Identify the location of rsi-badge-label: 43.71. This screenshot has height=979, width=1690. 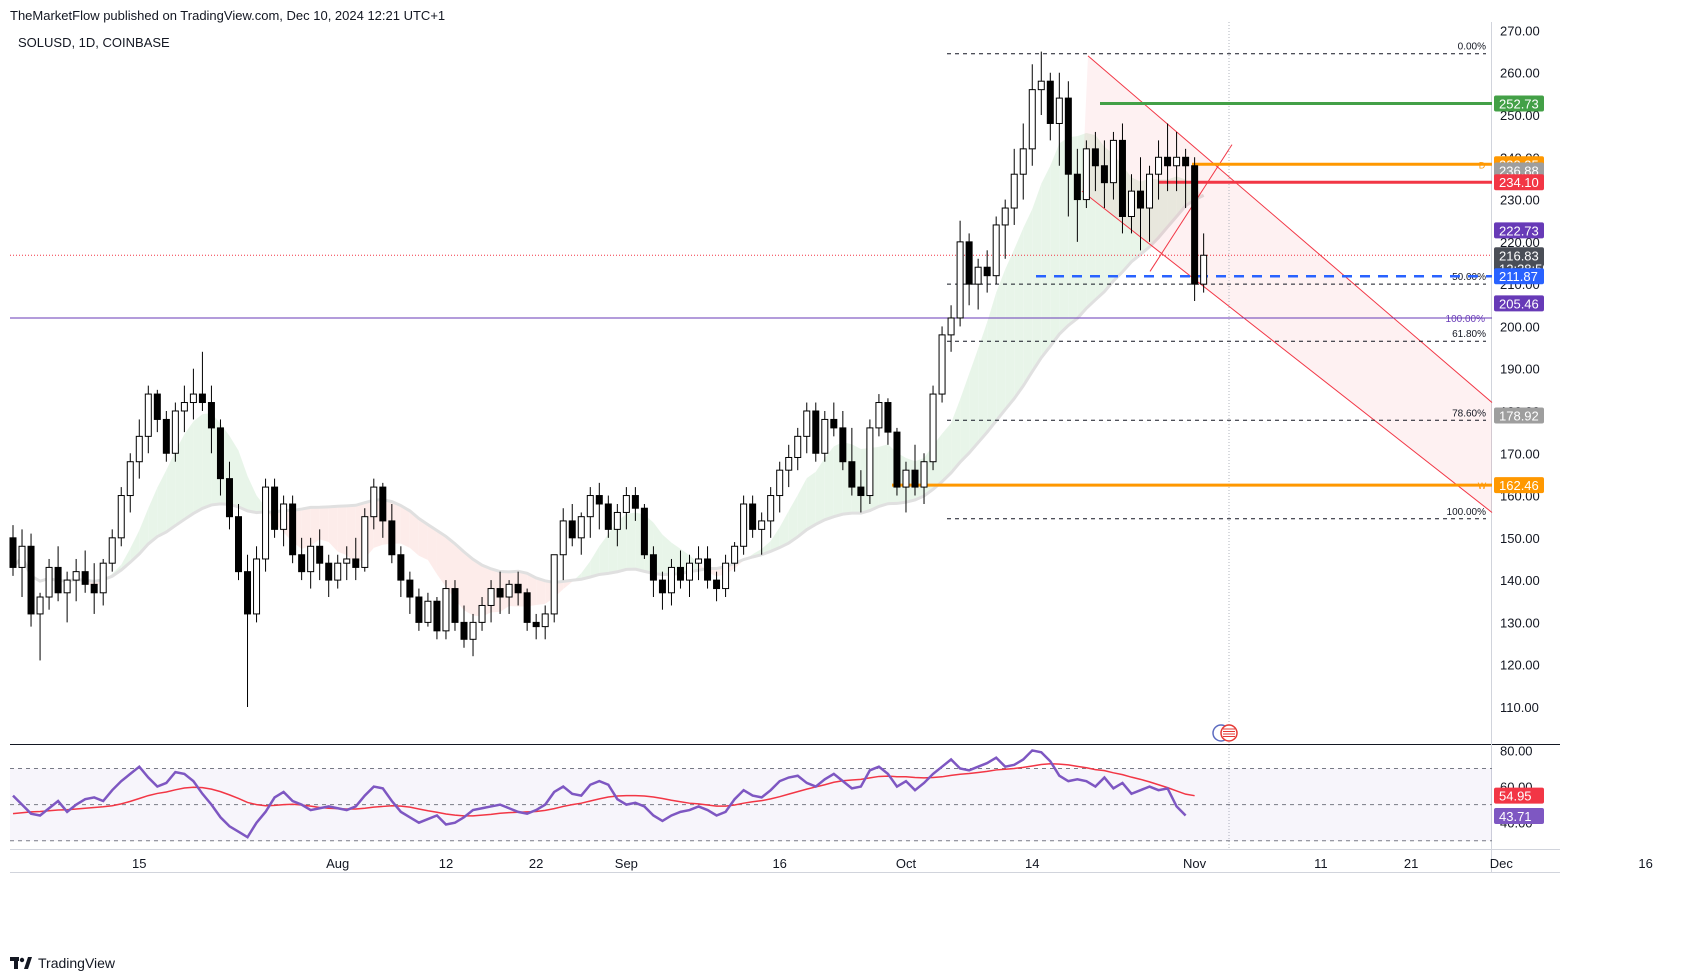
(1515, 816).